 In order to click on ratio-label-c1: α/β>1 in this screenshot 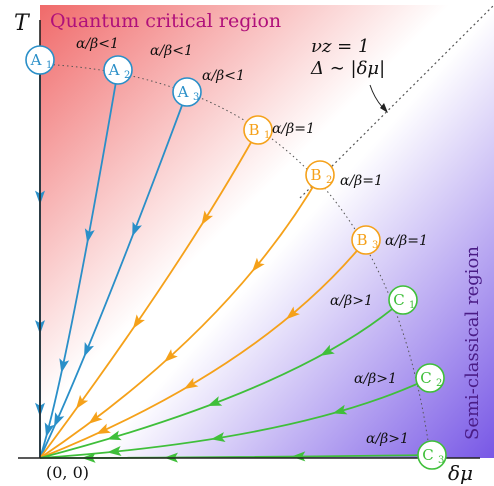, I will do `click(351, 301)`.